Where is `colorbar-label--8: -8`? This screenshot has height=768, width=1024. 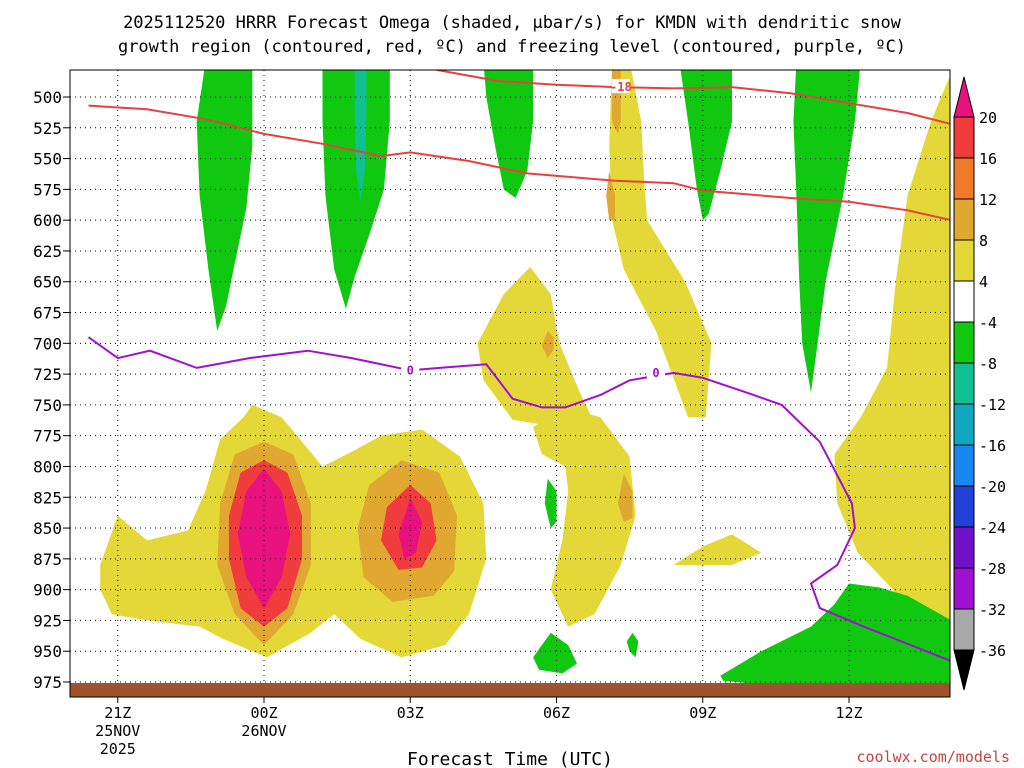
colorbar-label--8: -8 is located at coordinates (988, 364).